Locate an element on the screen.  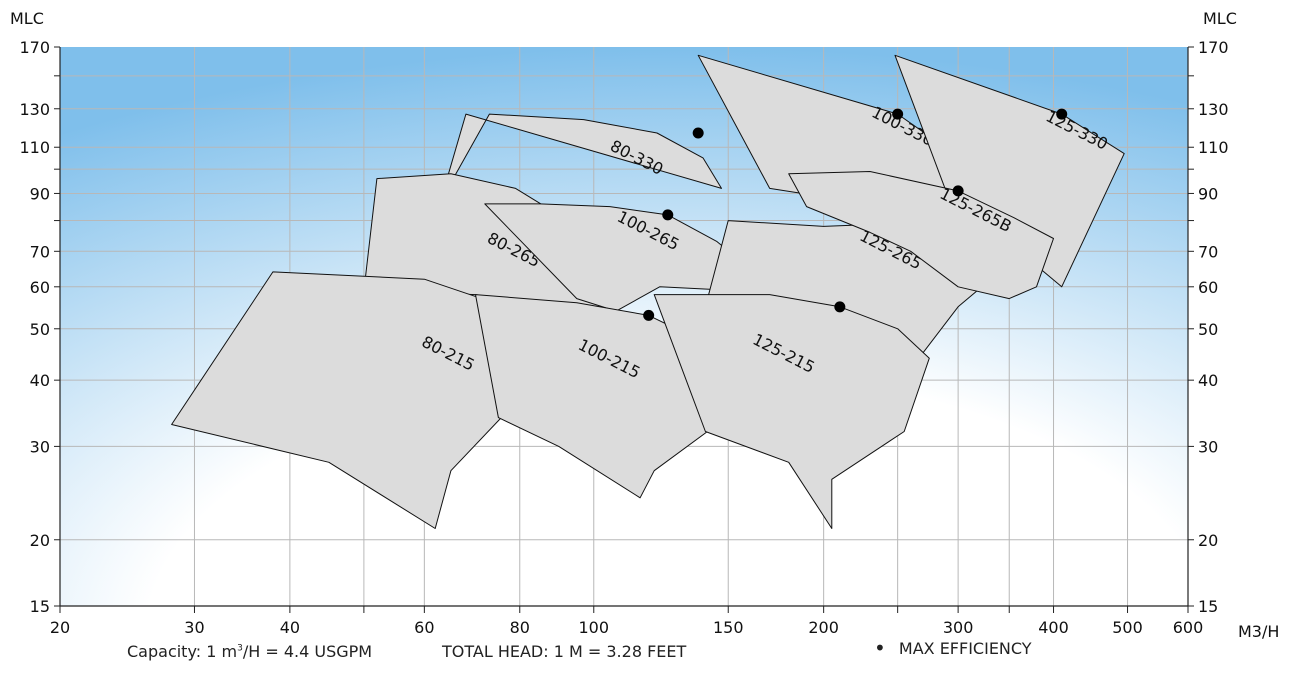
capacity-suffix: /H = 4.4 USGPM is located at coordinates (307, 651).